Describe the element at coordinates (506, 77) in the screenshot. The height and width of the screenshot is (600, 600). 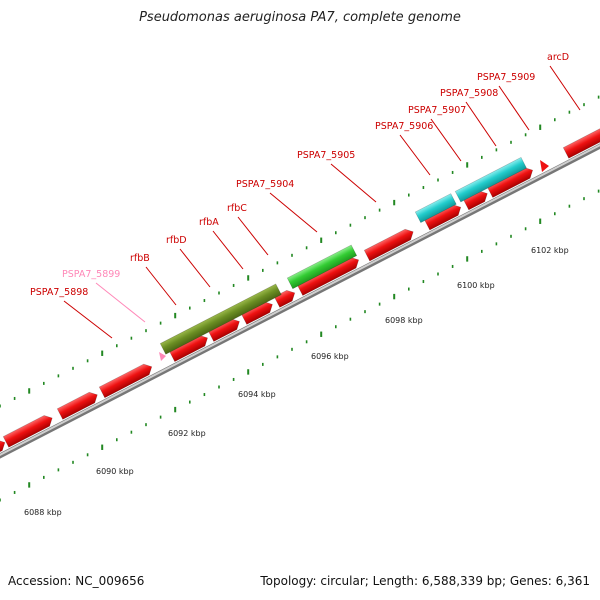
I see `gene-label: PSPA7_5909` at that location.